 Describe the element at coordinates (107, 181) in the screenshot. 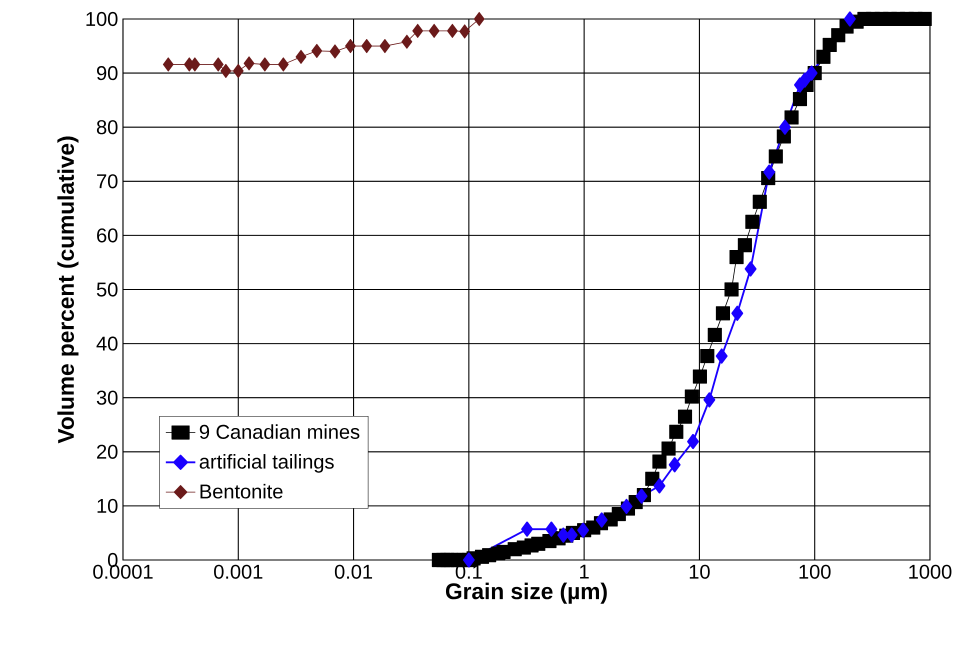

I see `y-tick-label: 70` at that location.